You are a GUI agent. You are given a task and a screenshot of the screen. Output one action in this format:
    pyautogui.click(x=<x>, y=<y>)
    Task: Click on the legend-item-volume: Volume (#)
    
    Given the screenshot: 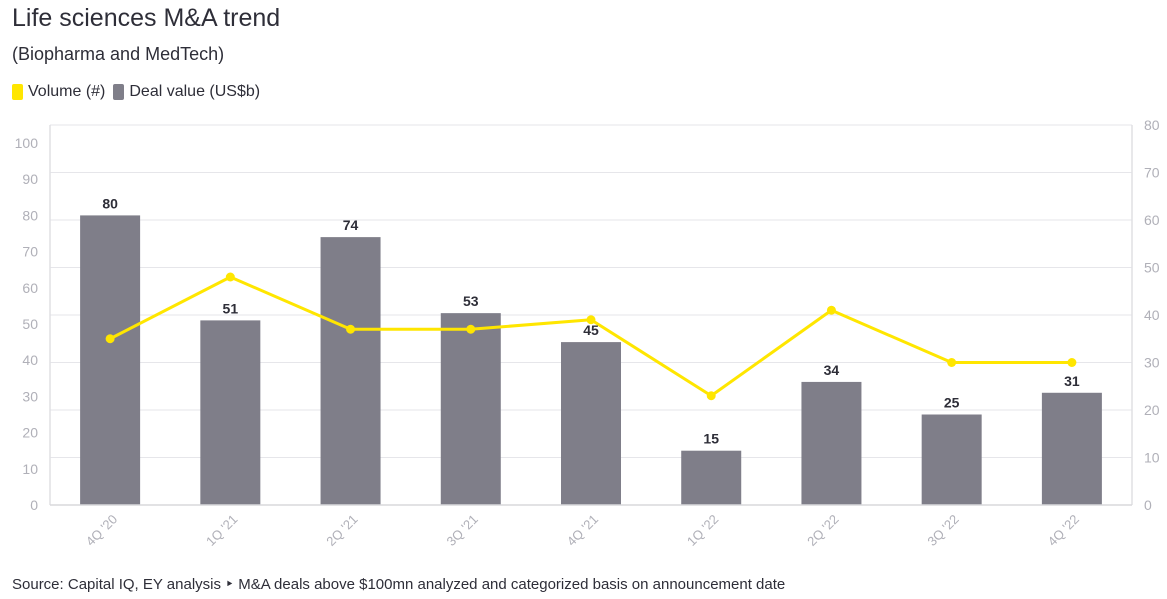 What is the action you would take?
    pyautogui.click(x=58, y=92)
    